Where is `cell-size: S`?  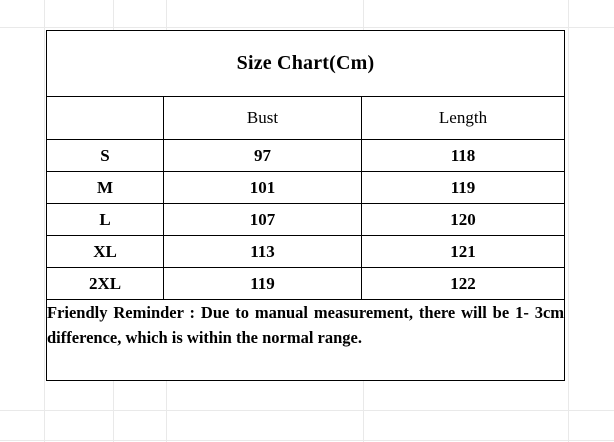 cell-size: S is located at coordinates (105, 155).